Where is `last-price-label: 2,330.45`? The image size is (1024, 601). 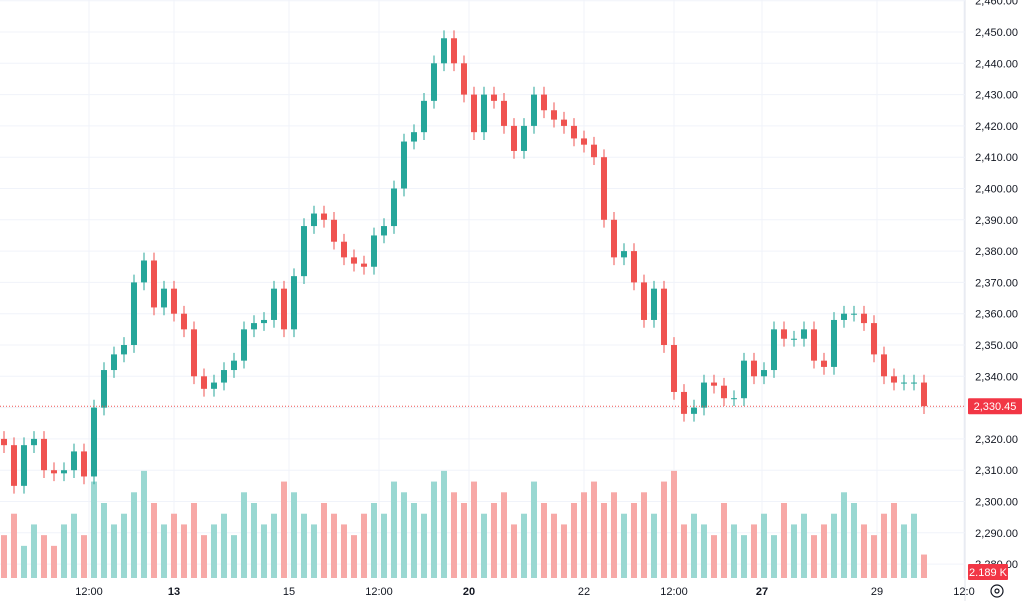
last-price-label: 2,330.45 is located at coordinates (995, 406).